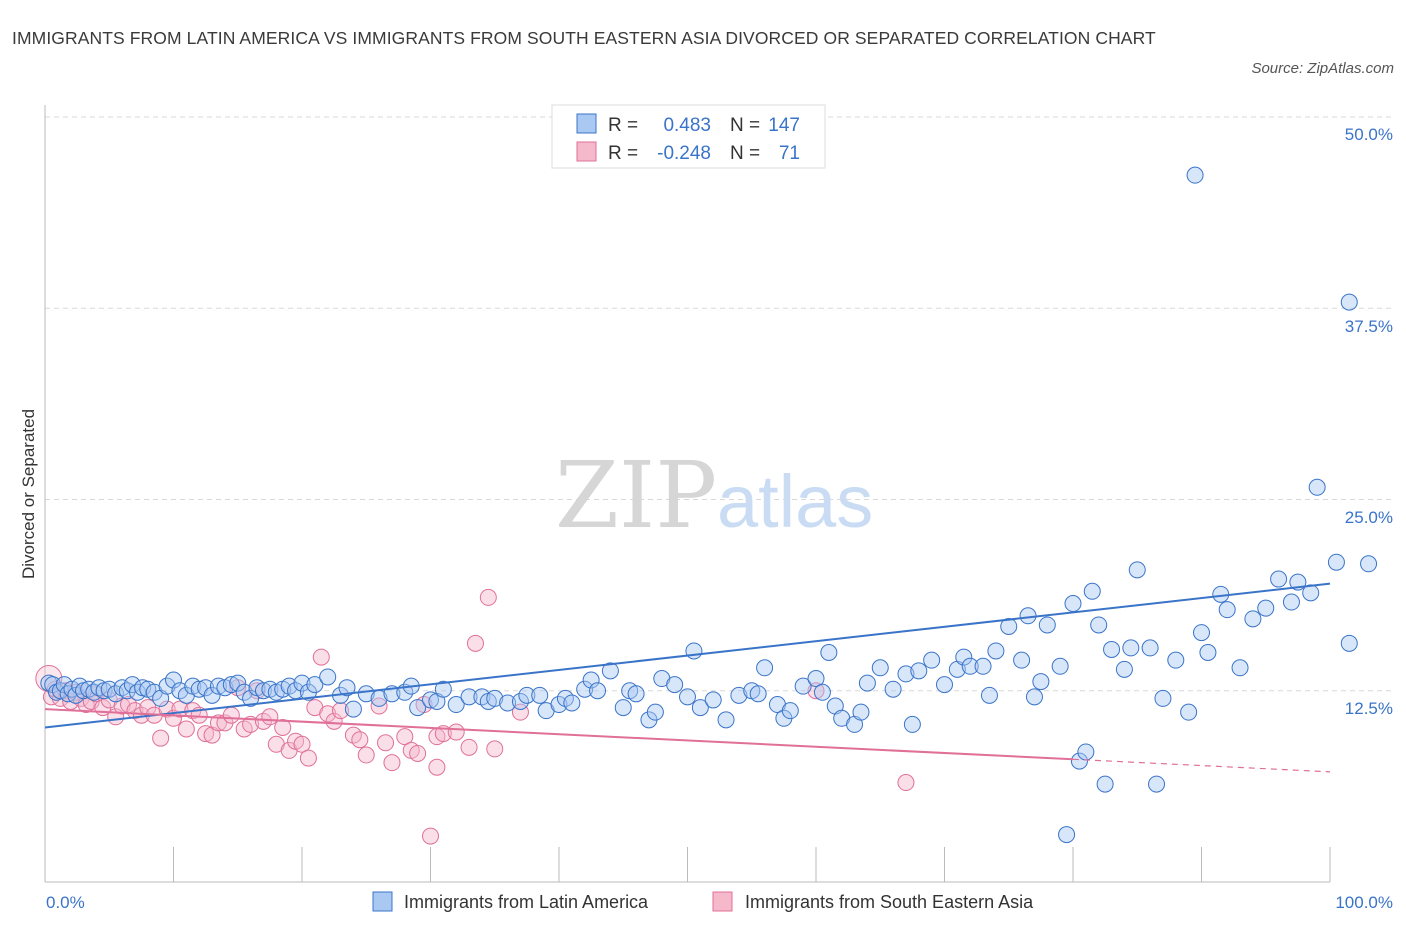 The height and width of the screenshot is (930, 1406). Describe the element at coordinates (636, 495) in the screenshot. I see `watermark-zip: ZIP` at that location.